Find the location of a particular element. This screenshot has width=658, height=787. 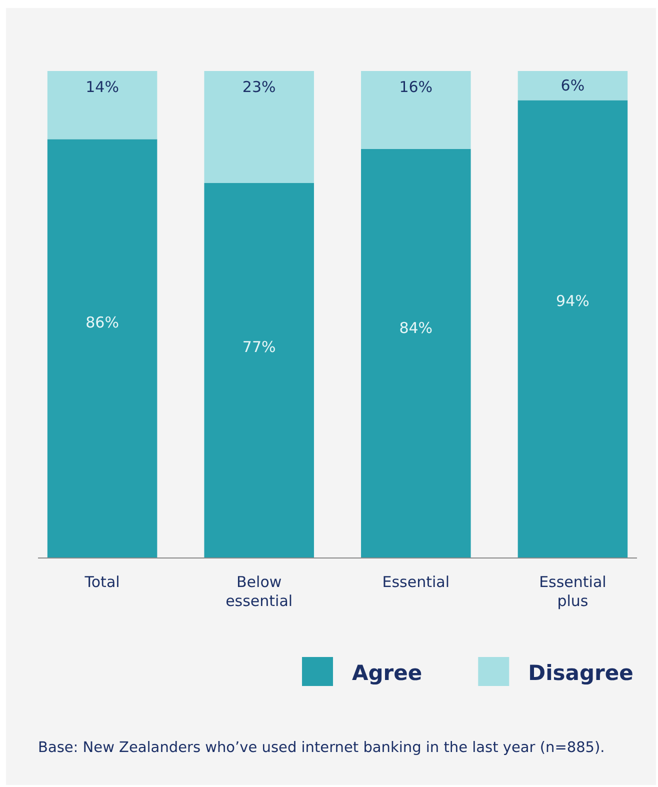

data-label: 86% is located at coordinates (102, 323).